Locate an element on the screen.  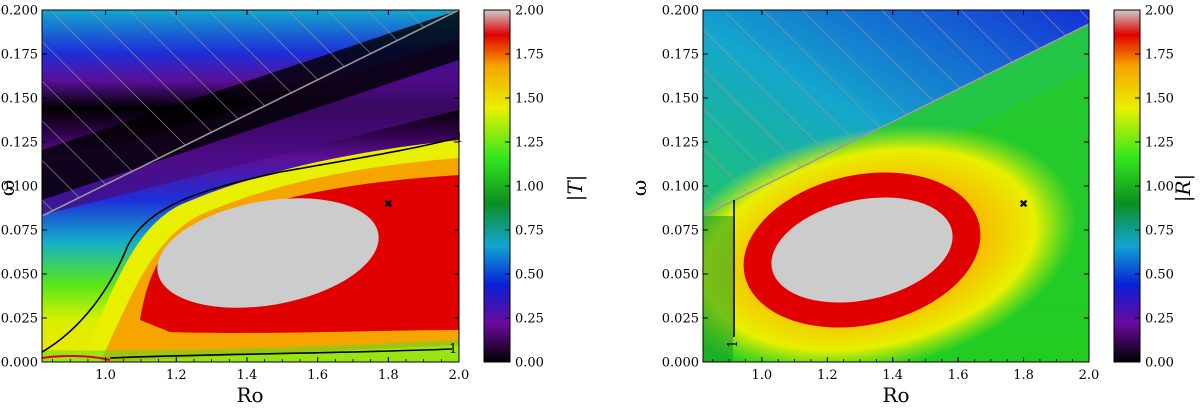
colorbar-label: |R| is located at coordinates (1183, 188).